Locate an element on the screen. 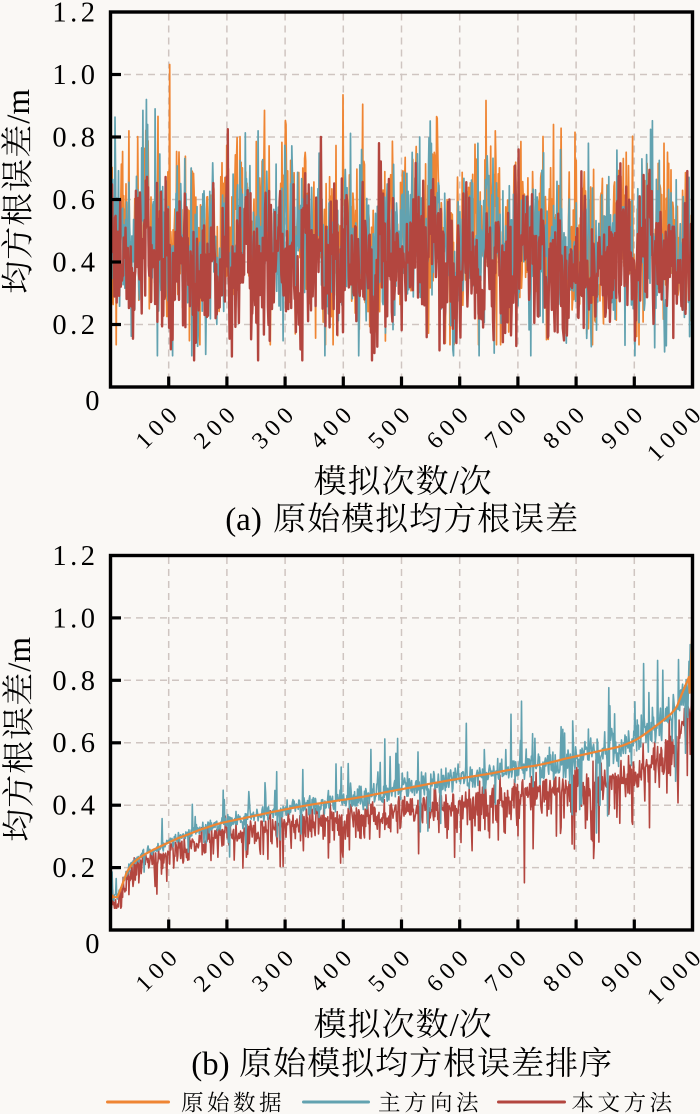  svg-text: (a) is located at coordinates (243, 520).